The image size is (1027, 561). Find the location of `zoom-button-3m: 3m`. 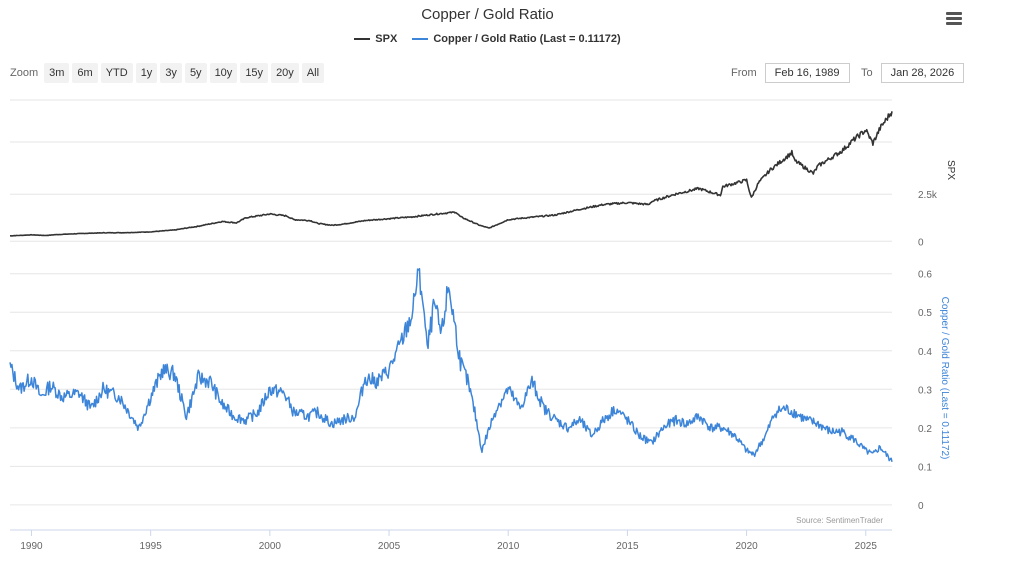

zoom-button-3m: 3m is located at coordinates (57, 73).